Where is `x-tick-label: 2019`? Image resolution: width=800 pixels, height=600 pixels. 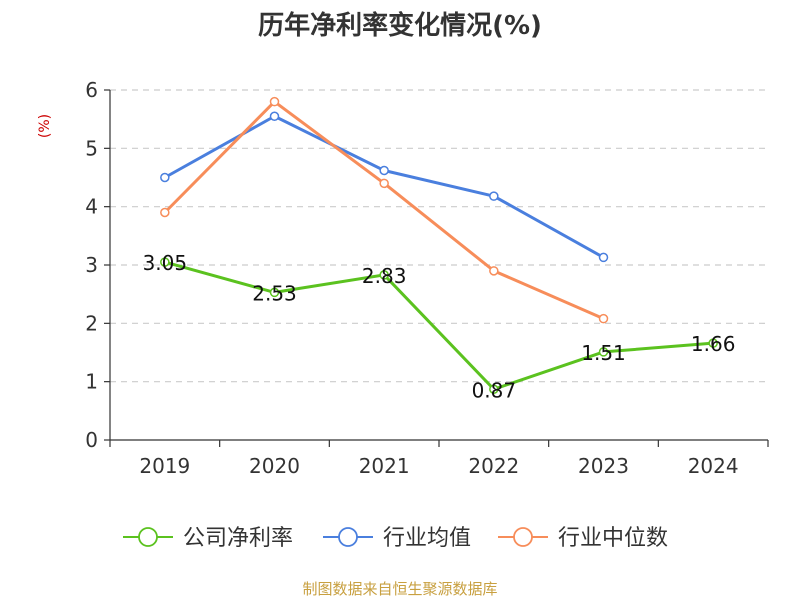
x-tick-label: 2019 is located at coordinates (164, 466).